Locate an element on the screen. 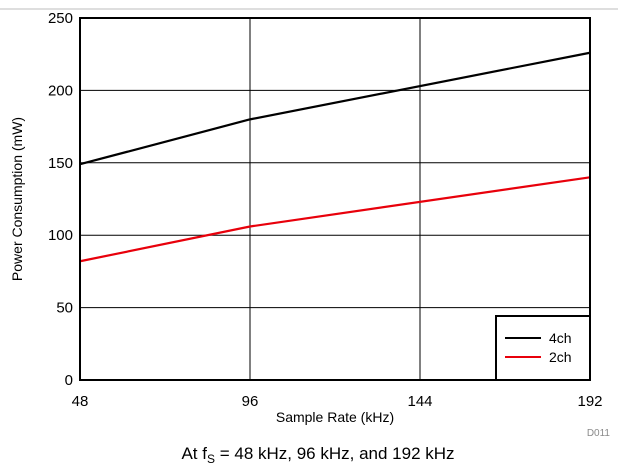  caption-subscript: S is located at coordinates (211, 458).